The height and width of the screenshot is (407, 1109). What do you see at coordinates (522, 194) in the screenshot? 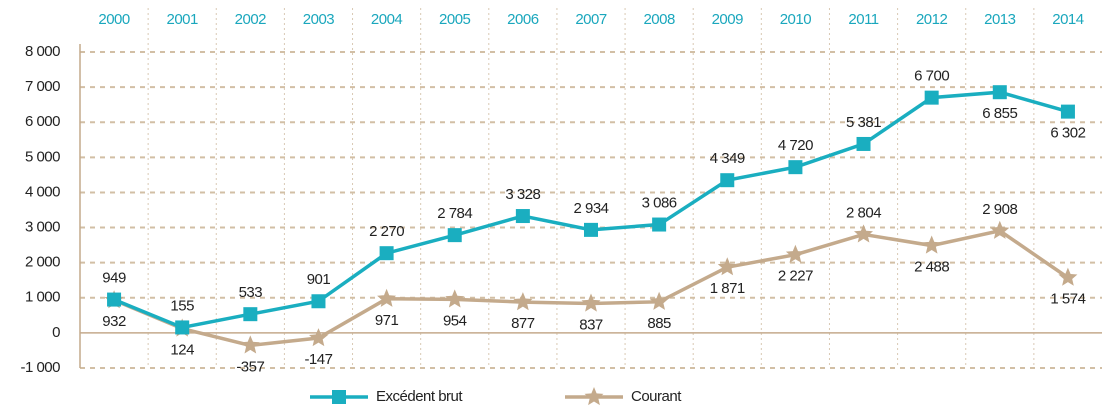
I see `data-label: 3 328` at bounding box center [522, 194].